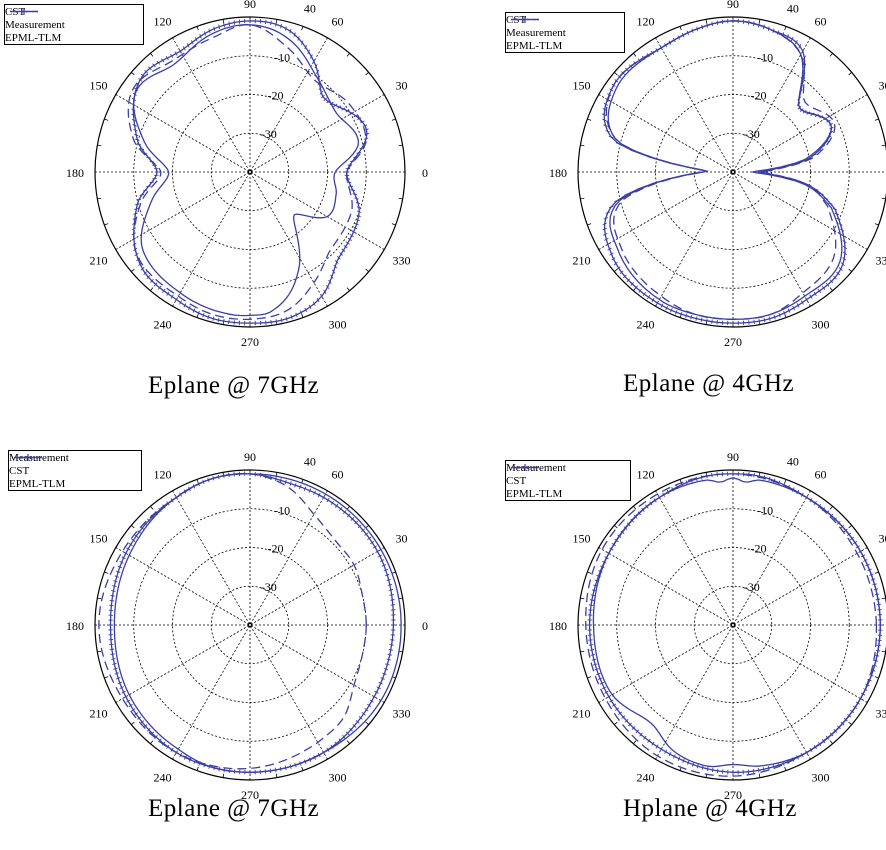 The image size is (886, 850). I want to click on series-line, so click(731, 625).